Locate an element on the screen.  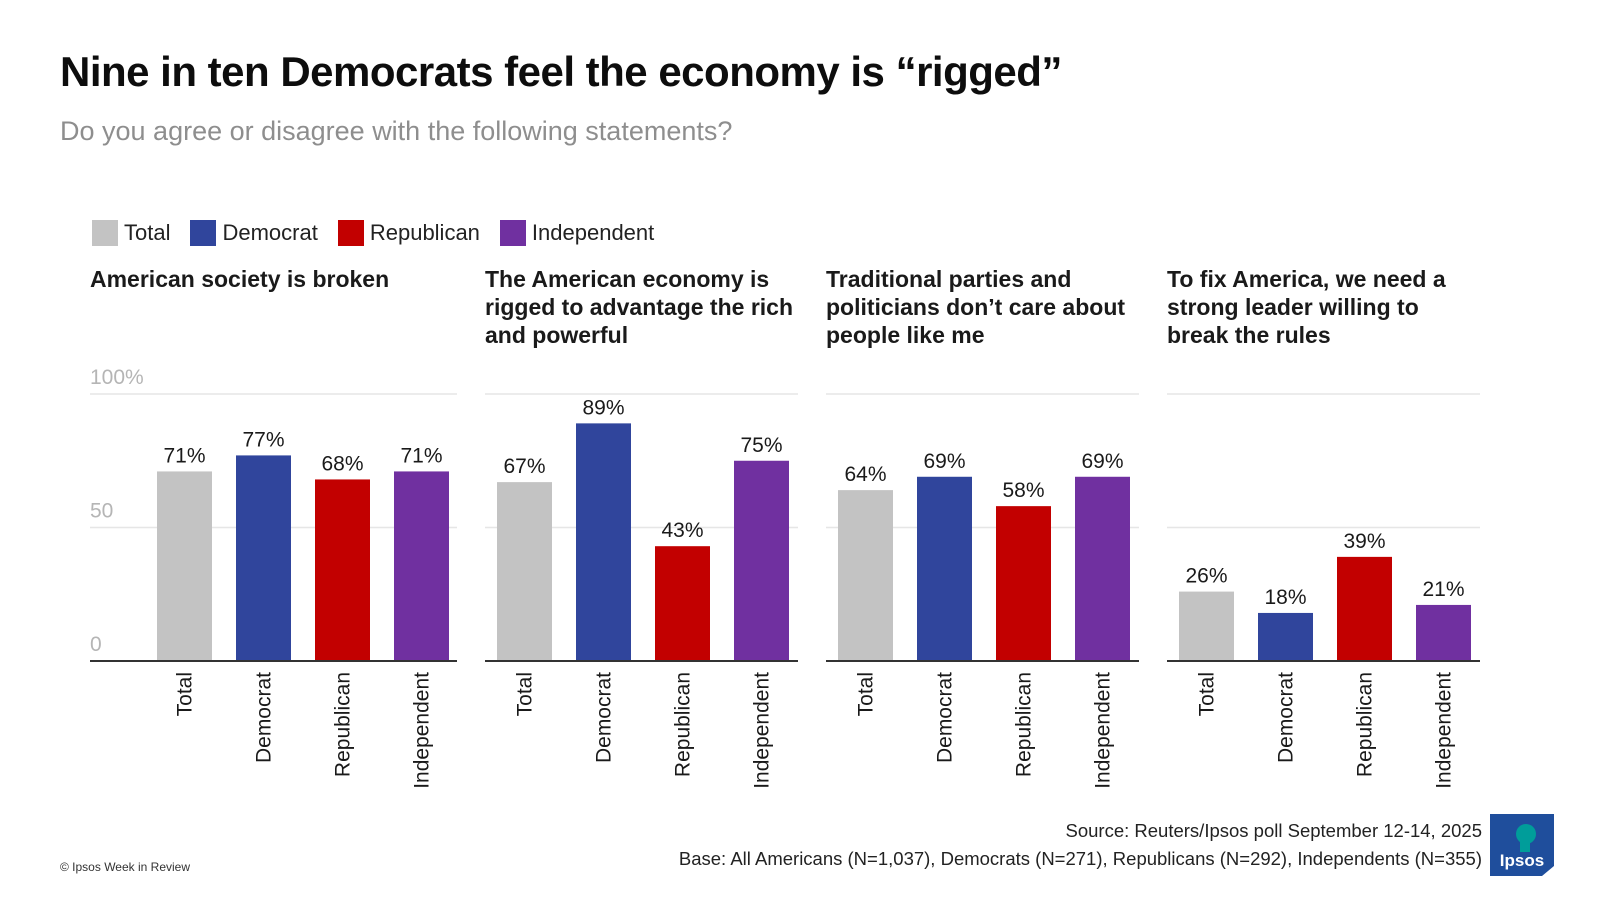
legend-item-democrat: Democrat is located at coordinates (254, 233).